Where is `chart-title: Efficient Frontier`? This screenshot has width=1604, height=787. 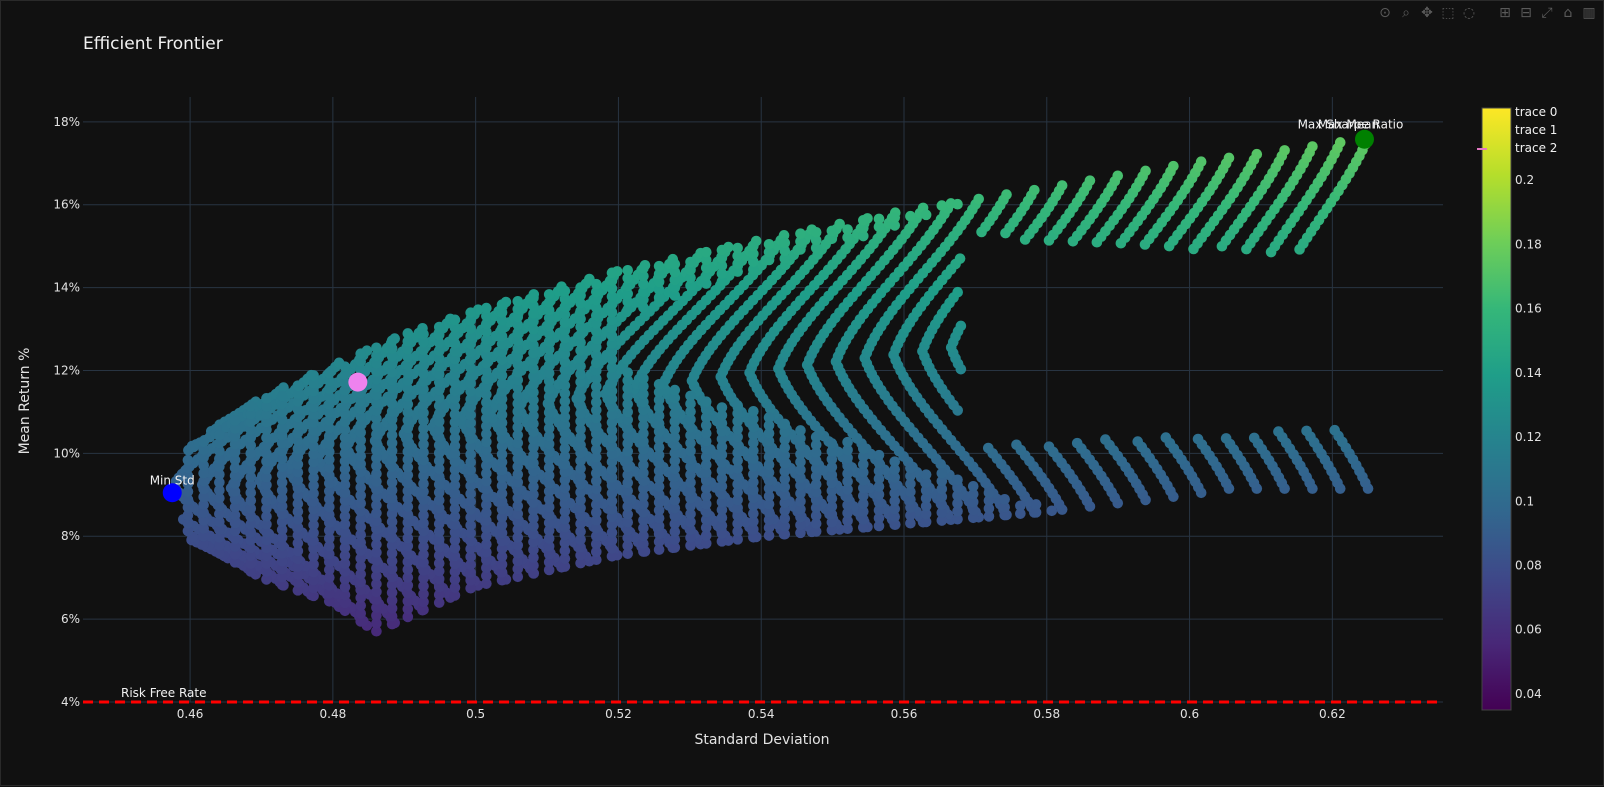 chart-title: Efficient Frontier is located at coordinates (153, 44).